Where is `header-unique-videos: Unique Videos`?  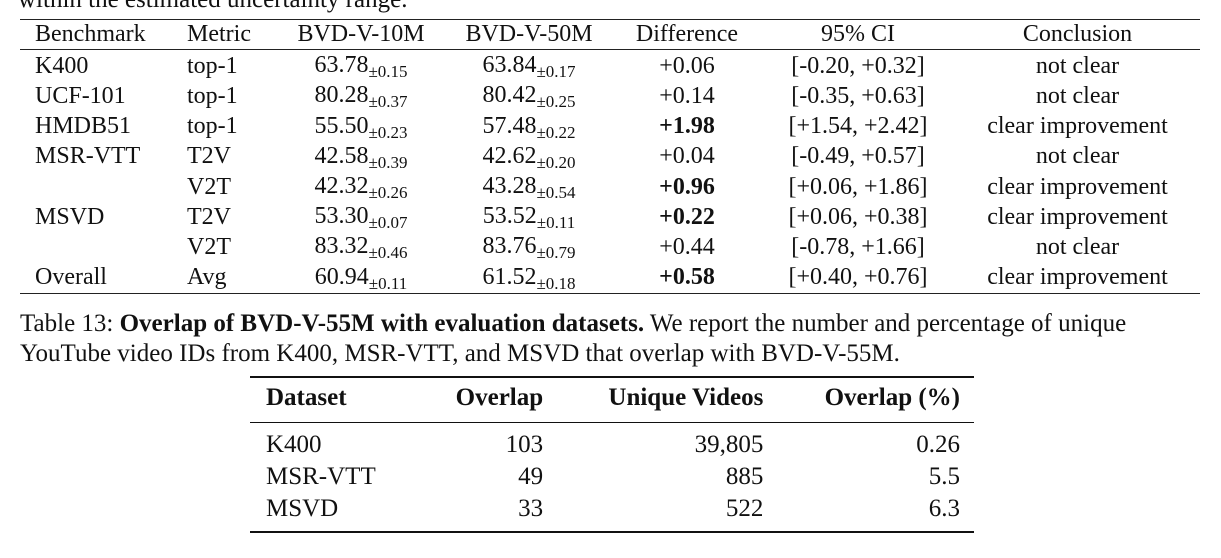
header-unique-videos: Unique Videos is located at coordinates (686, 397).